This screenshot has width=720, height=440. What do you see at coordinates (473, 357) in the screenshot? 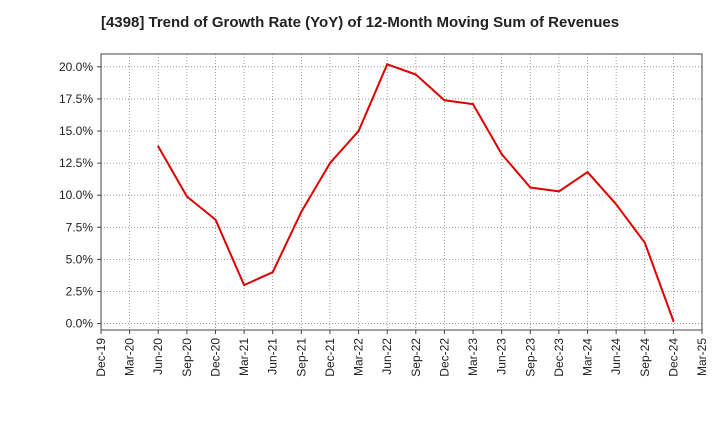
I see `x-tick-label: Mar-23` at bounding box center [473, 357].